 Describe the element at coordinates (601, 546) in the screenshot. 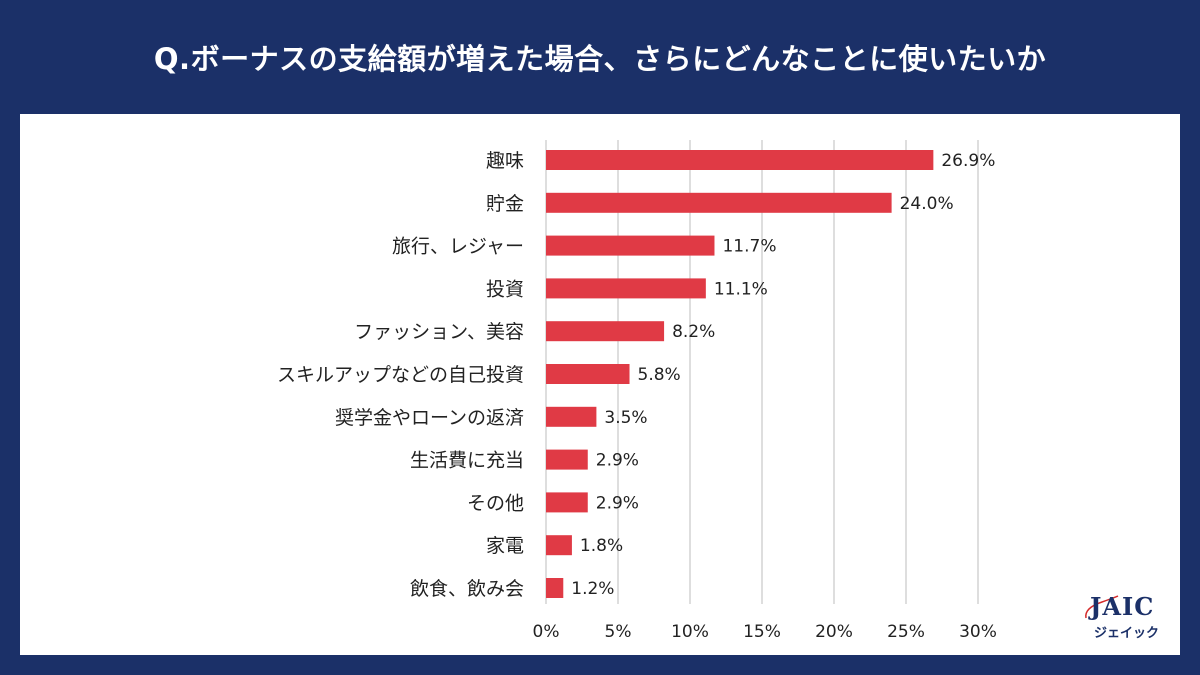

I see `data-label: 1.8%` at that location.